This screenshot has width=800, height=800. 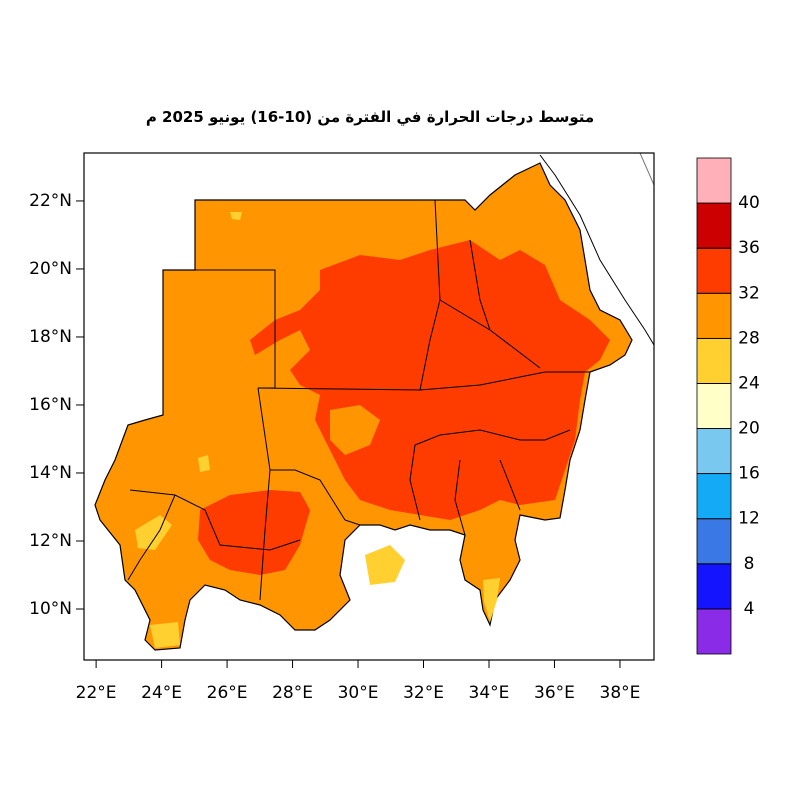 I want to click on y-tick-label: 10°N, so click(x=50, y=609).